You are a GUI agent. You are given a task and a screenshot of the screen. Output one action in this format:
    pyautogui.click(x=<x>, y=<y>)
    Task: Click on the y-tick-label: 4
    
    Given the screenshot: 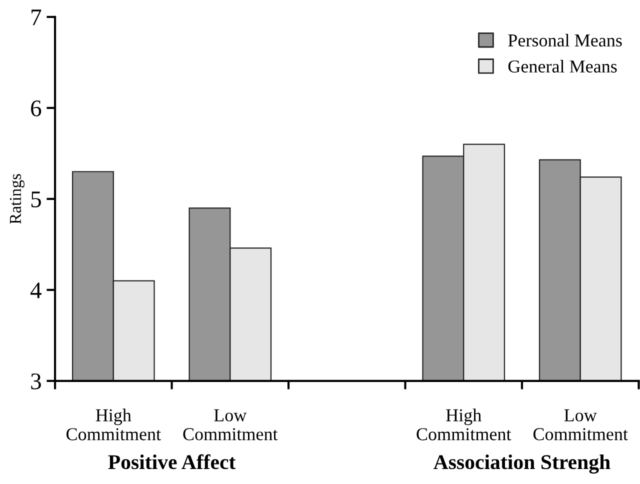 What is the action you would take?
    pyautogui.click(x=36, y=290)
    